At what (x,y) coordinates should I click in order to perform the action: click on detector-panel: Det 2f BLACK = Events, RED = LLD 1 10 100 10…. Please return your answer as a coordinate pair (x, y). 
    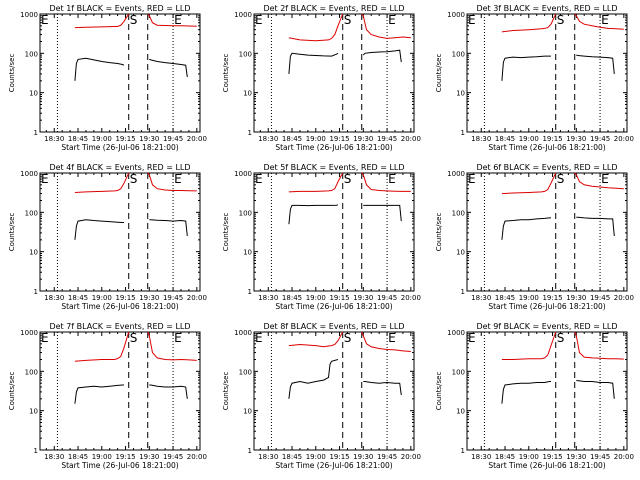
    Looking at the image, I should click on (321, 78).